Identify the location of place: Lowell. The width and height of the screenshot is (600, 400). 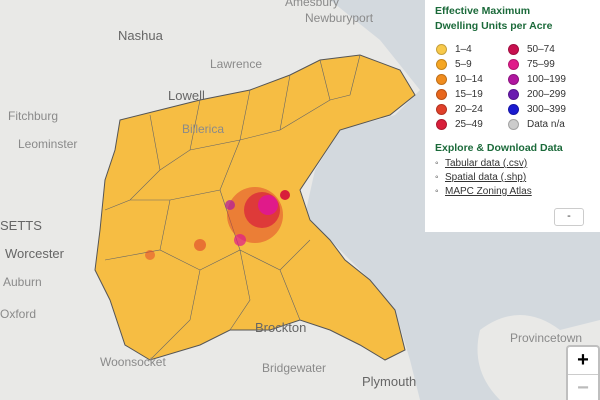
(186, 95).